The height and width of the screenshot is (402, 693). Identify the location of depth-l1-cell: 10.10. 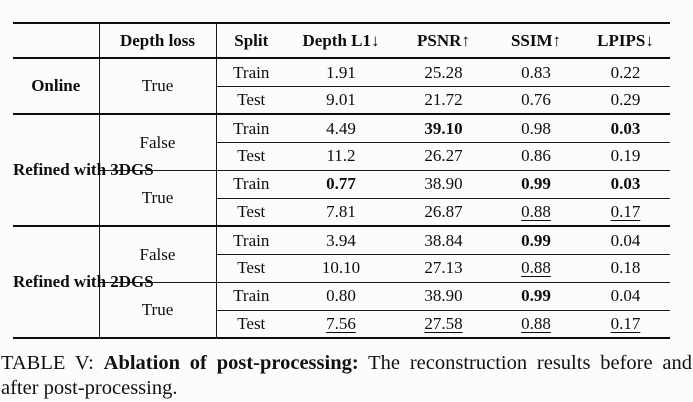
(341, 267).